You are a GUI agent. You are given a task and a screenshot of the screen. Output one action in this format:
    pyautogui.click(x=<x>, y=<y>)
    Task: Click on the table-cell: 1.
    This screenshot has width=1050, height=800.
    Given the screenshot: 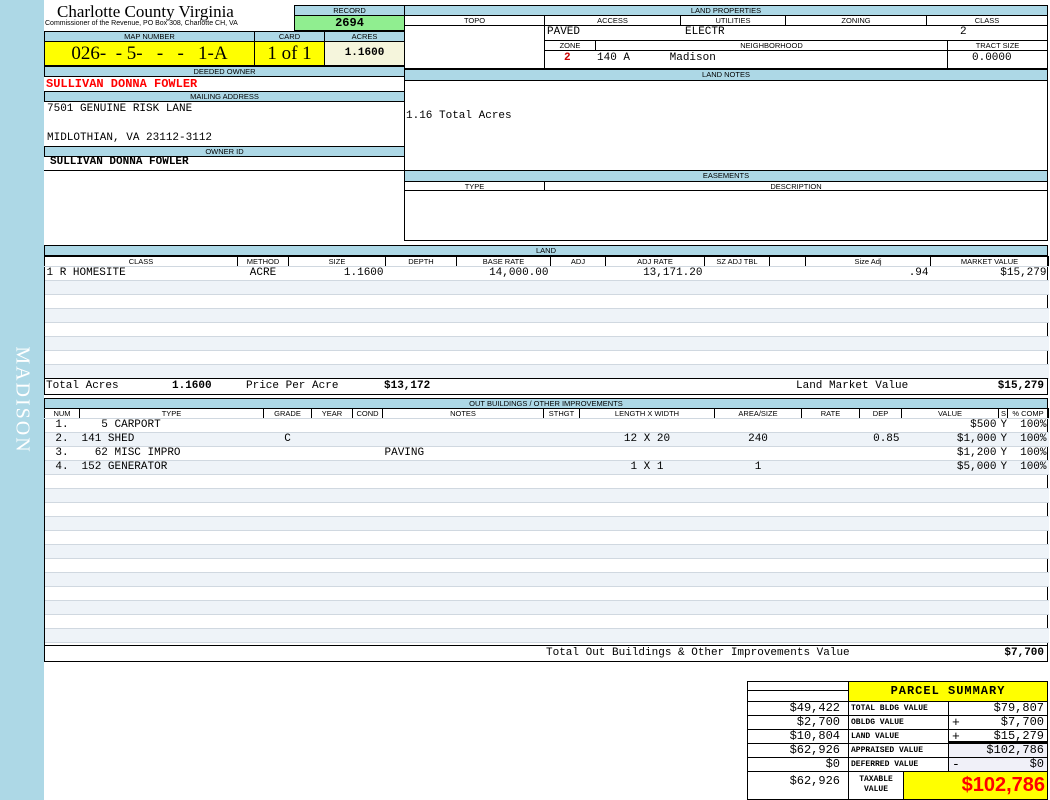 What is the action you would take?
    pyautogui.click(x=62, y=425)
    